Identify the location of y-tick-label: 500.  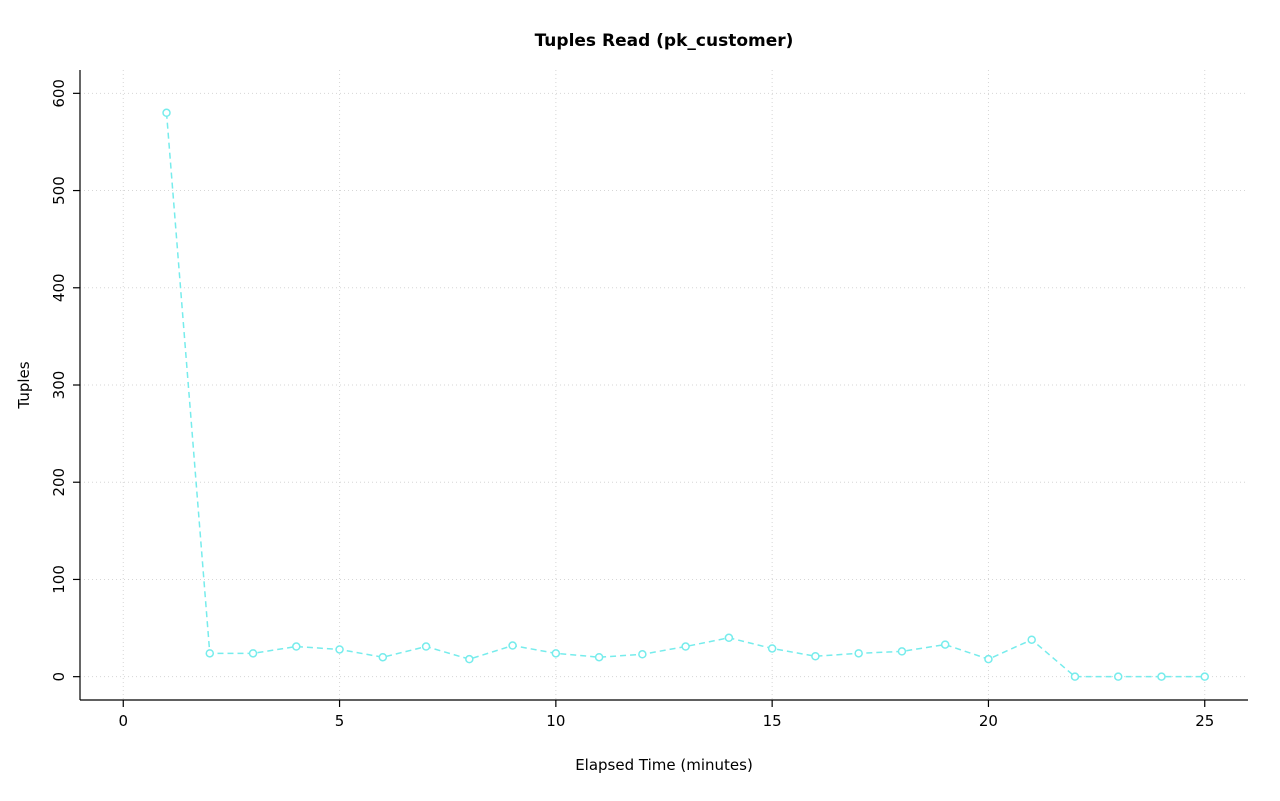
(59, 190).